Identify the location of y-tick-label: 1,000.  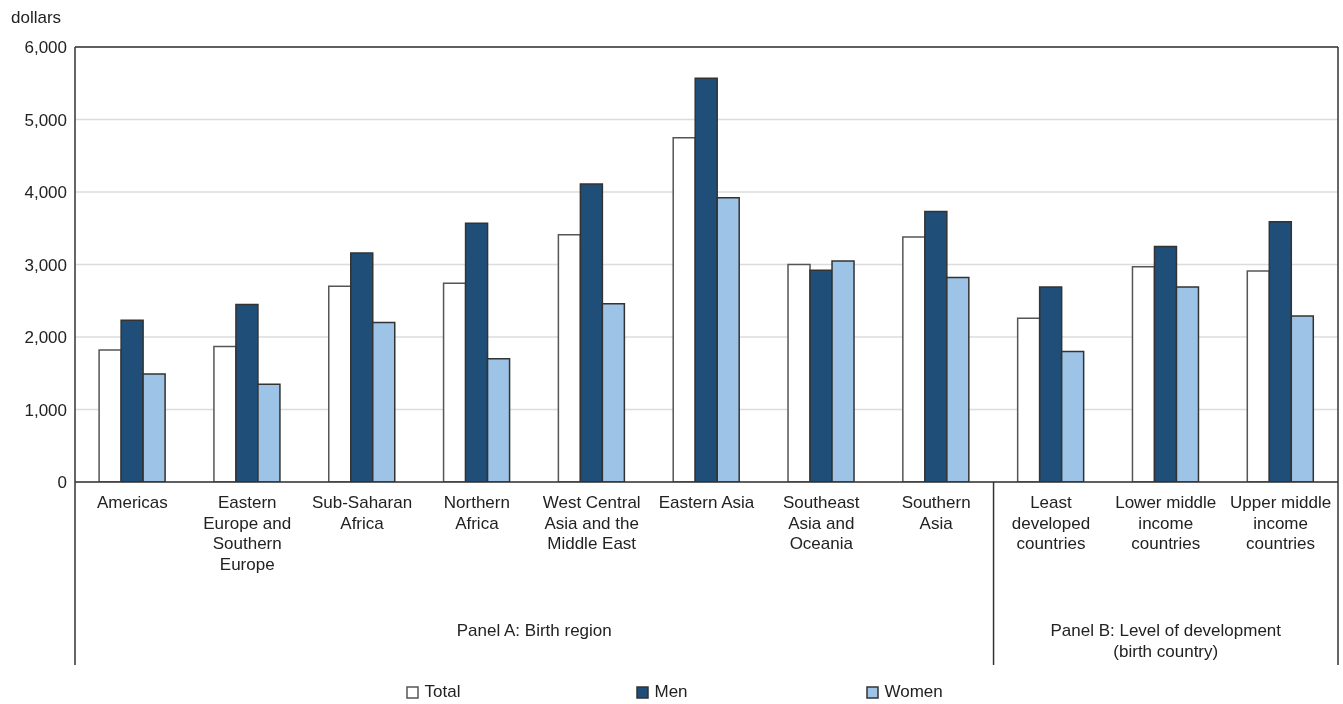
(45, 410).